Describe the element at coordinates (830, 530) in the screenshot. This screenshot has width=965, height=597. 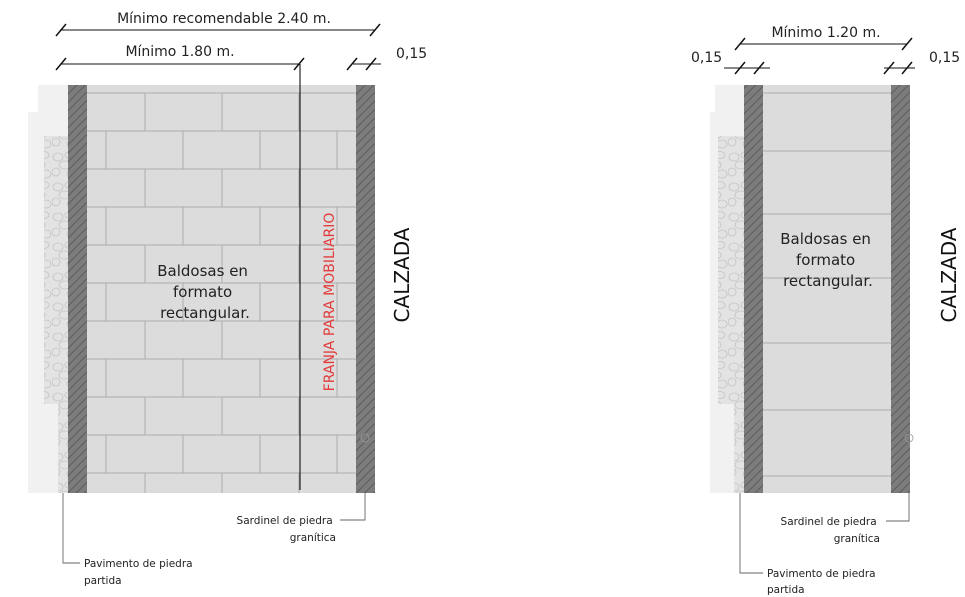
I see `right-curb-label: Sardinel de piedra granítica` at that location.